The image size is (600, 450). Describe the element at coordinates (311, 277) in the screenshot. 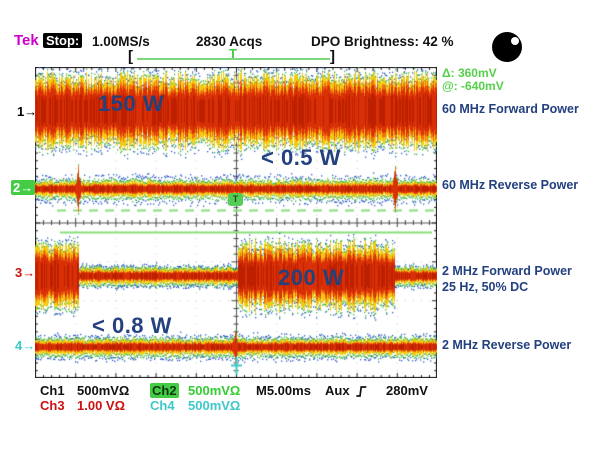

I see `annotation-ch3-power: 200 W` at that location.